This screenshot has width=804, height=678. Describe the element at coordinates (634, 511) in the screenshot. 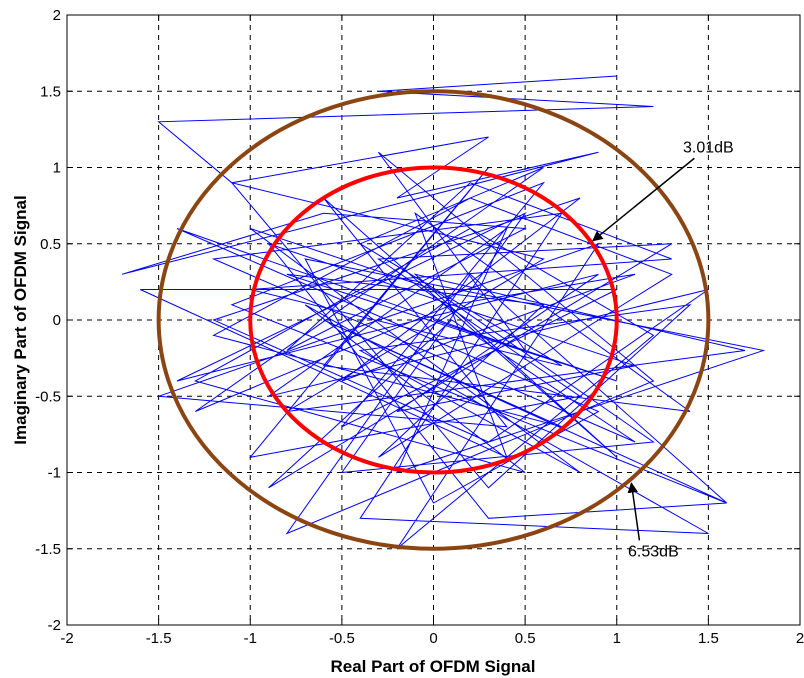

I see `arrow-6-53db` at that location.